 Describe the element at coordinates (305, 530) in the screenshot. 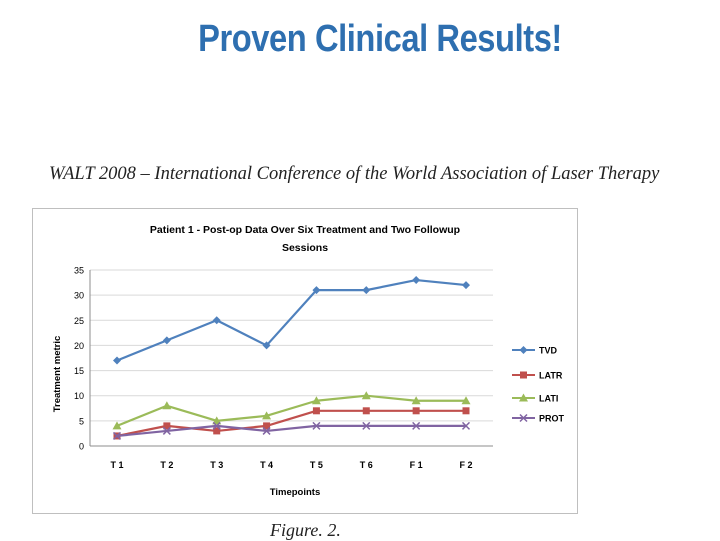

I see `figure-caption: Figure. 2.` at that location.